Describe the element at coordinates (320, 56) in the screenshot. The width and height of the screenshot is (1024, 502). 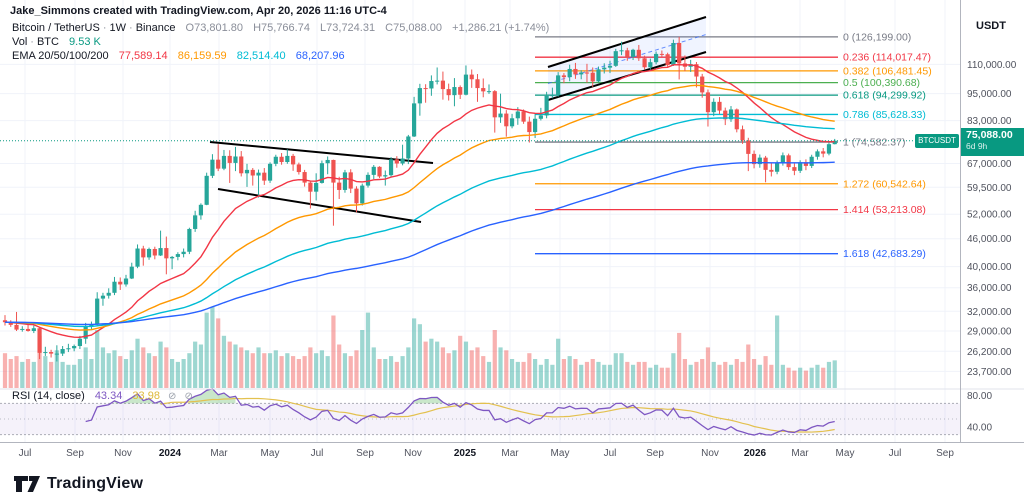
I see `ema200-value: 68,207.96` at that location.